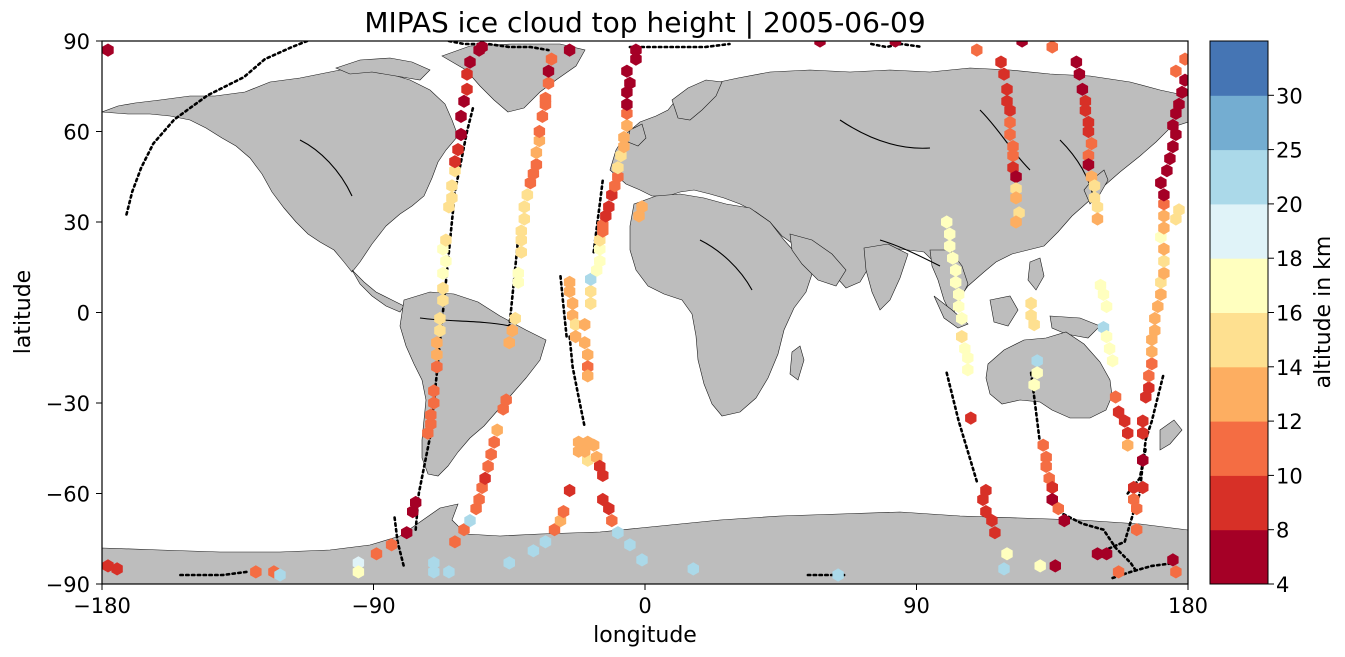  Describe the element at coordinates (1289, 96) in the screenshot. I see `colorbar-tick-label: 30` at that location.